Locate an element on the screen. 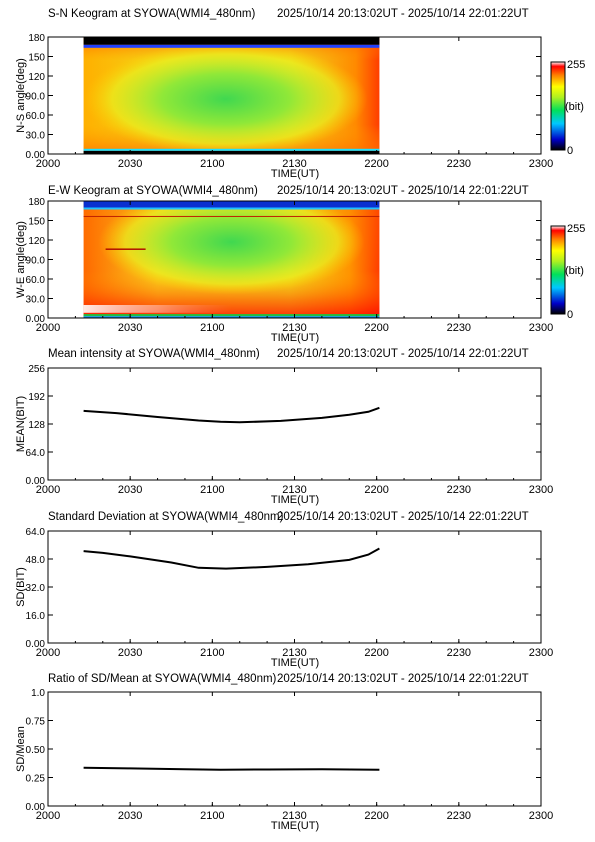 Image resolution: width=595 pixels, height=842 pixels. panel-title: Mean intensity at SYOWA(WMI4_480nm) is located at coordinates (154, 354).